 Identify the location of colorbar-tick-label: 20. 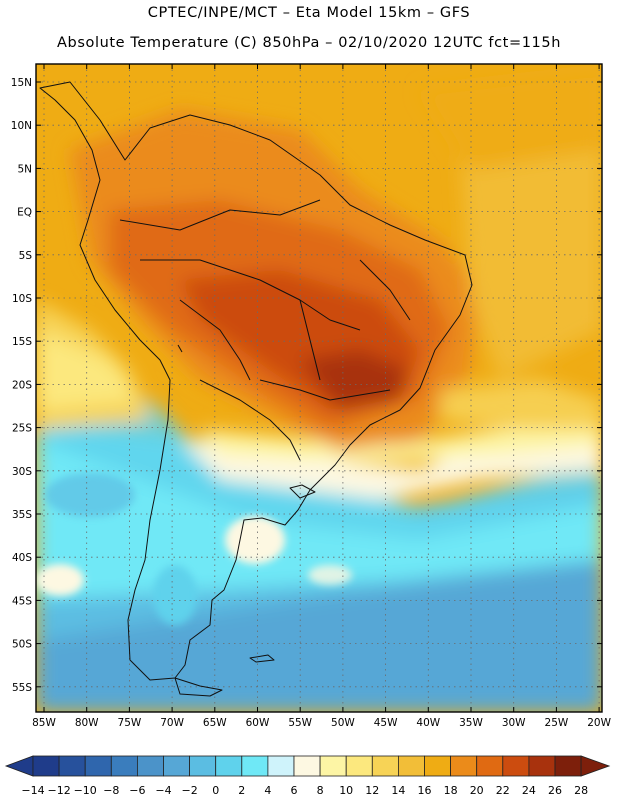
(477, 790).